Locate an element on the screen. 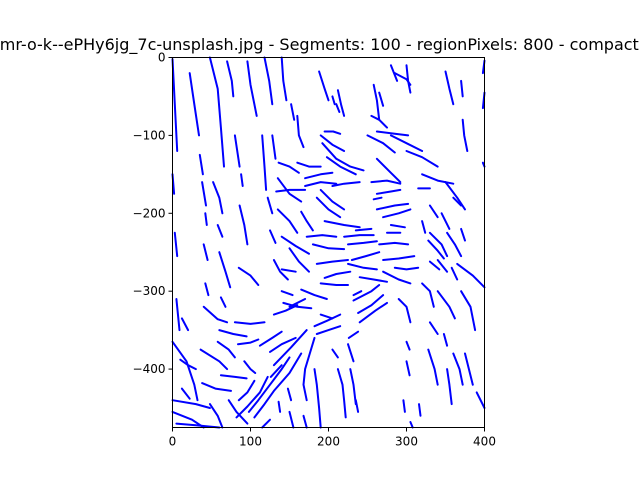  y-tick-label: 0 is located at coordinates (162, 58).